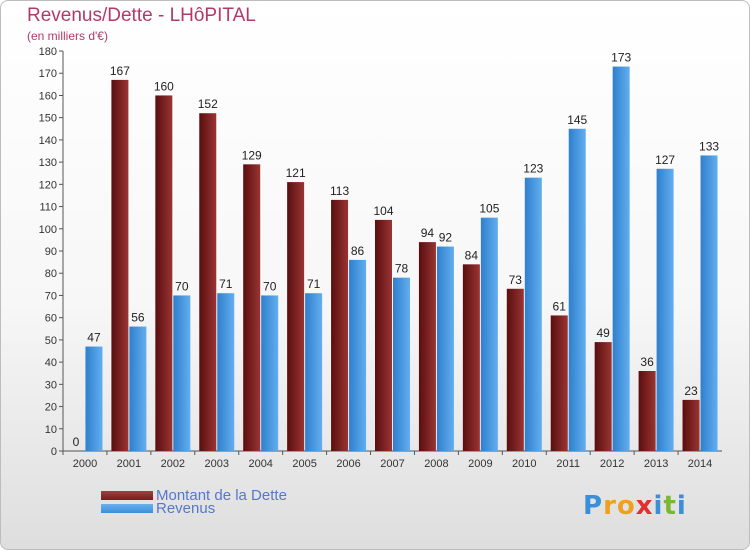  Describe the element at coordinates (665, 160) in the screenshot. I see `value-label-revenus: 127` at that location.